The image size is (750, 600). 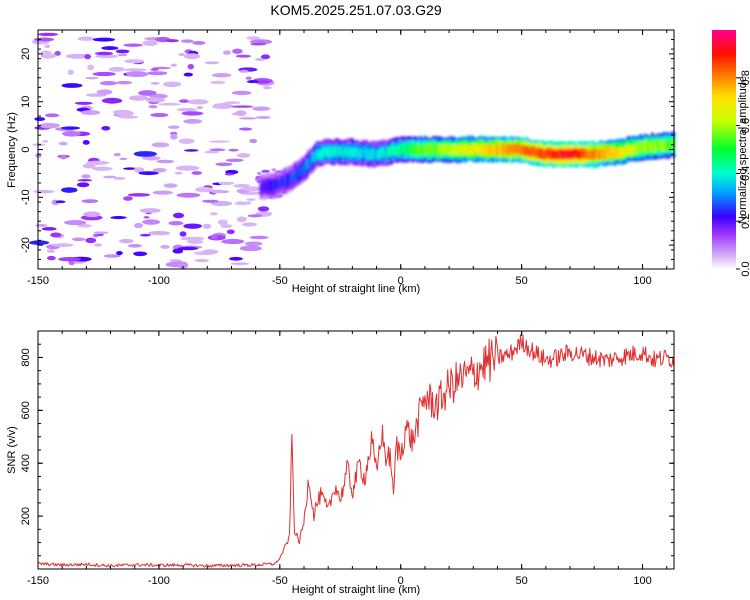 I want to click on snr-x-tick-label: -150, so click(x=38, y=581).